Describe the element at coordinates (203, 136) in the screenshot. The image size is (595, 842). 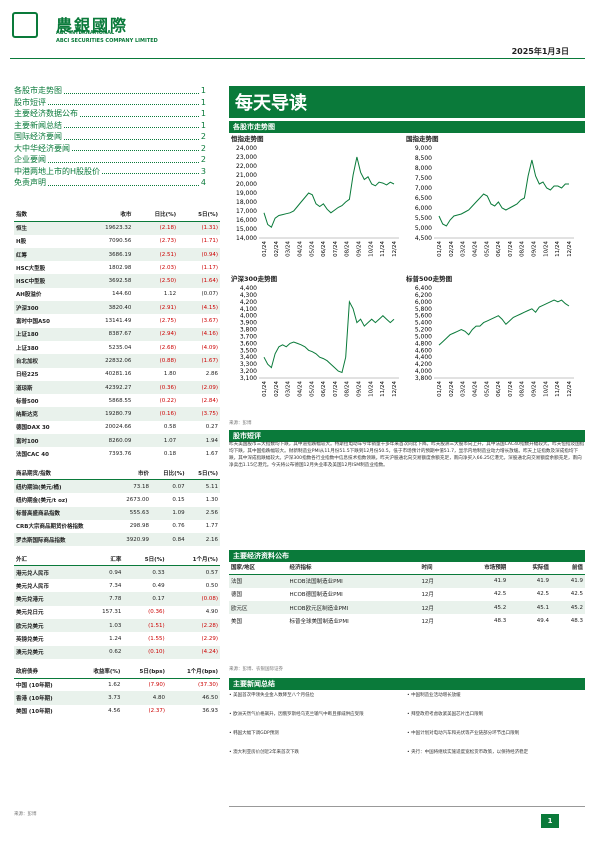
I see `toc-page: 2` at that location.